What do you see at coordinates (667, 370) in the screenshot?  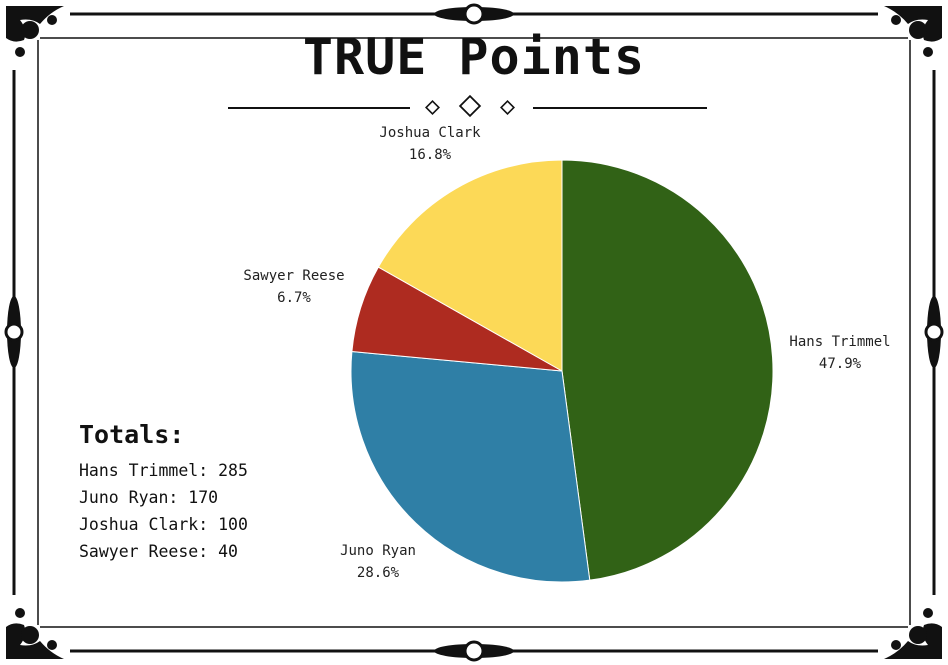 I see `pie-slice-hans-trimmel` at bounding box center [667, 370].